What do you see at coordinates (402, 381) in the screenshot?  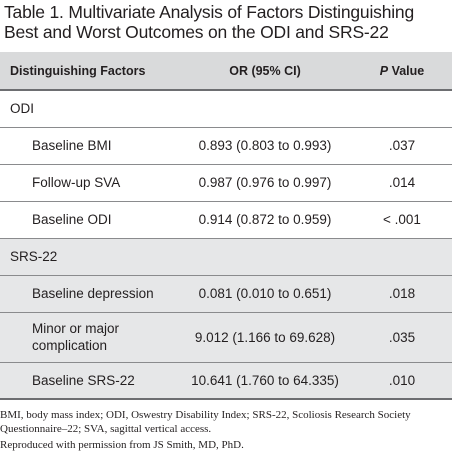 I see `p-cell: .010` at bounding box center [402, 381].